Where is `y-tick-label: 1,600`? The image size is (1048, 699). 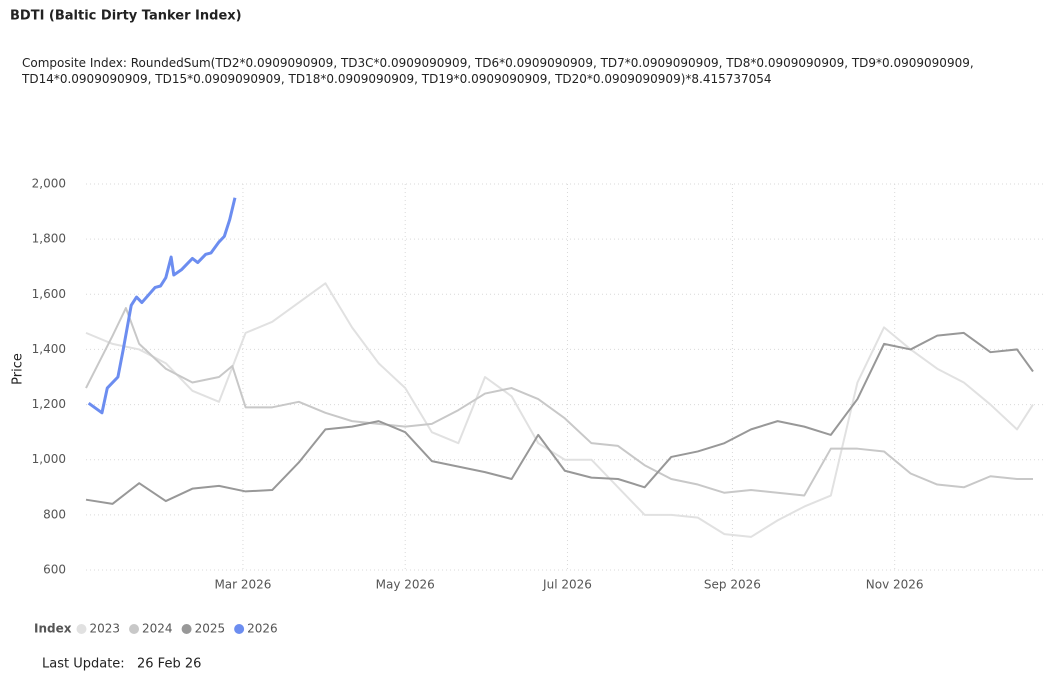 y-tick-label: 1,600 is located at coordinates (49, 294).